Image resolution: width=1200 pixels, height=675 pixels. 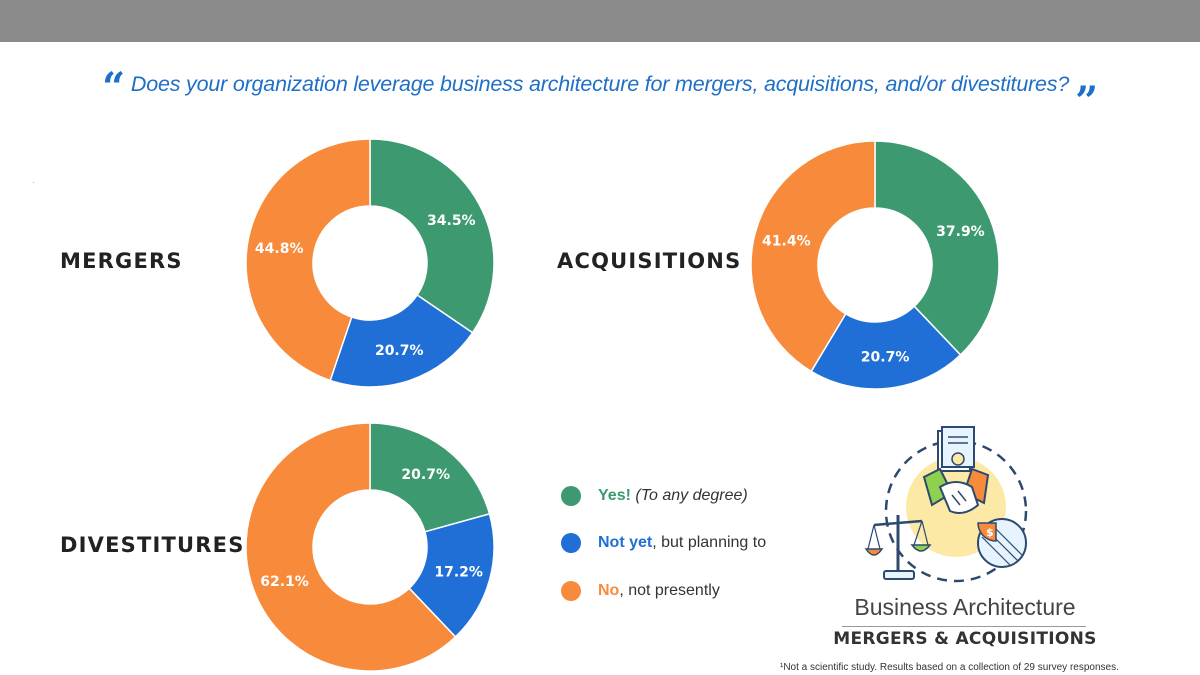 I want to click on legend-item-yes: Yes! (To any degree), so click(x=654, y=496).